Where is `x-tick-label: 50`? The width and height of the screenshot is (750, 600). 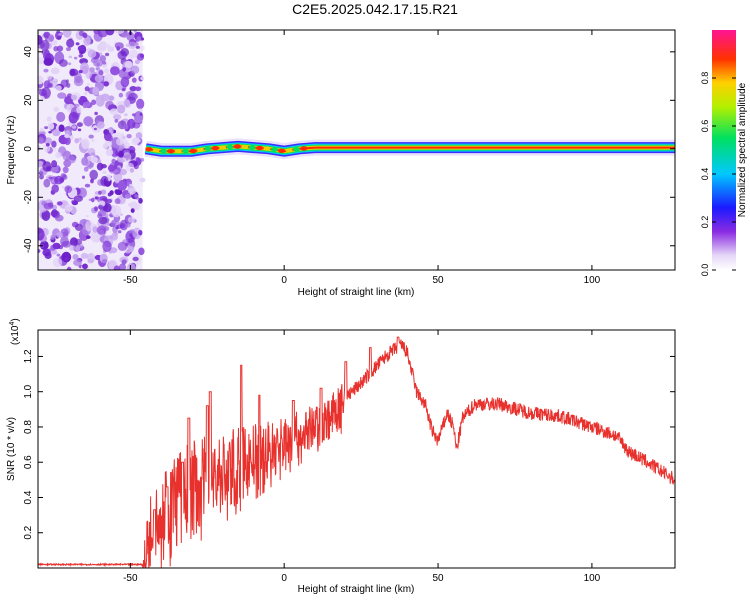
x-tick-label: 50 is located at coordinates (438, 280).